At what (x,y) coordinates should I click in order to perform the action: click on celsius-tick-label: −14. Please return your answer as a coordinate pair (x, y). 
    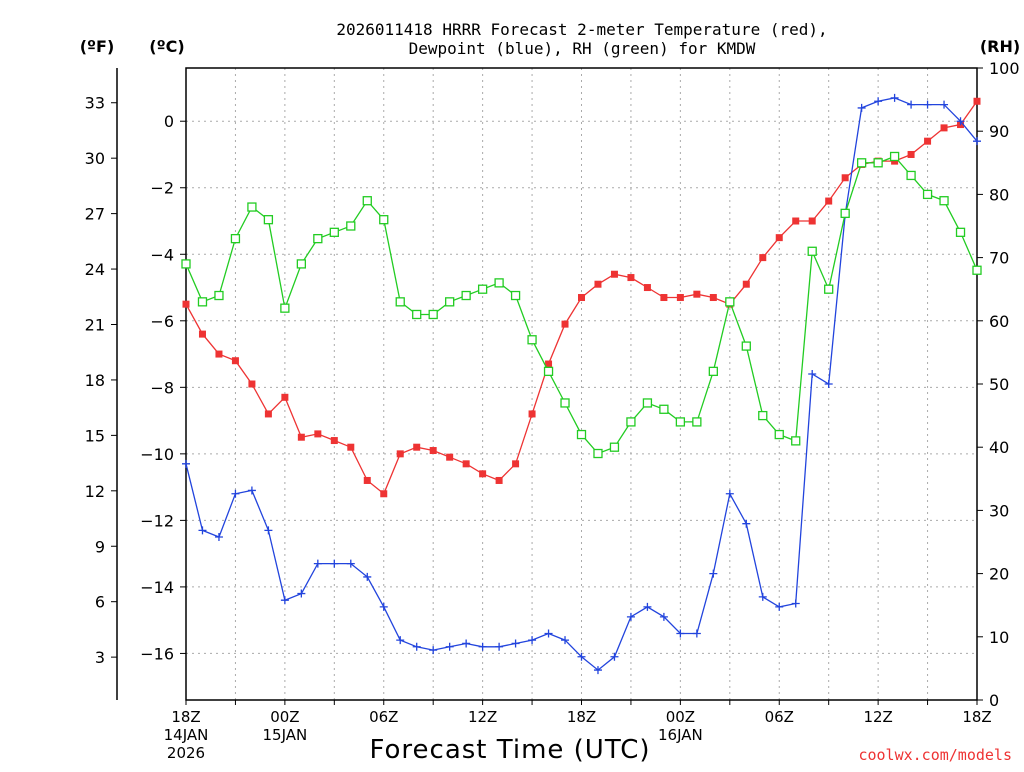
    Looking at the image, I should click on (157, 587).